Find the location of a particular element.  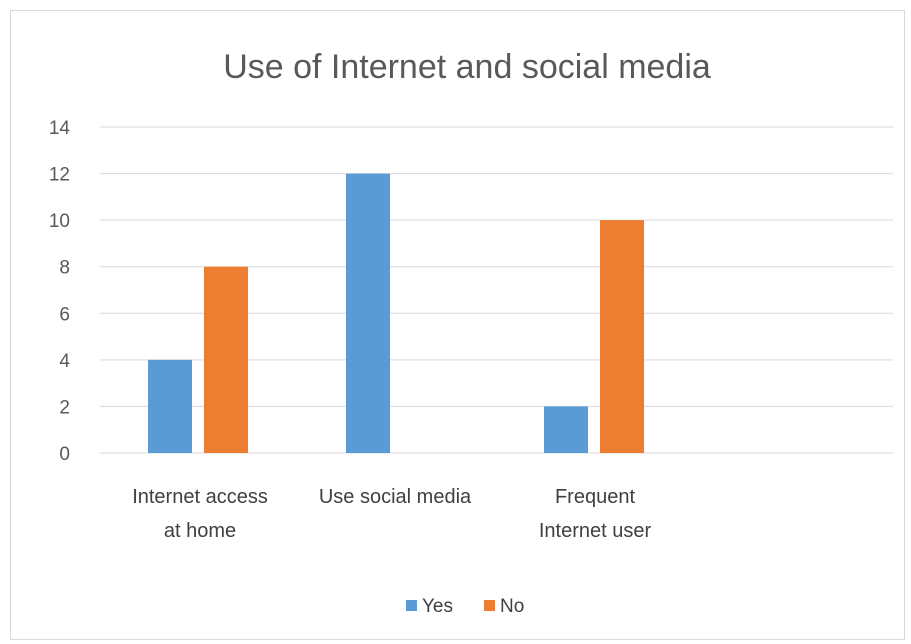

legend: Yes No is located at coordinates (465, 606).